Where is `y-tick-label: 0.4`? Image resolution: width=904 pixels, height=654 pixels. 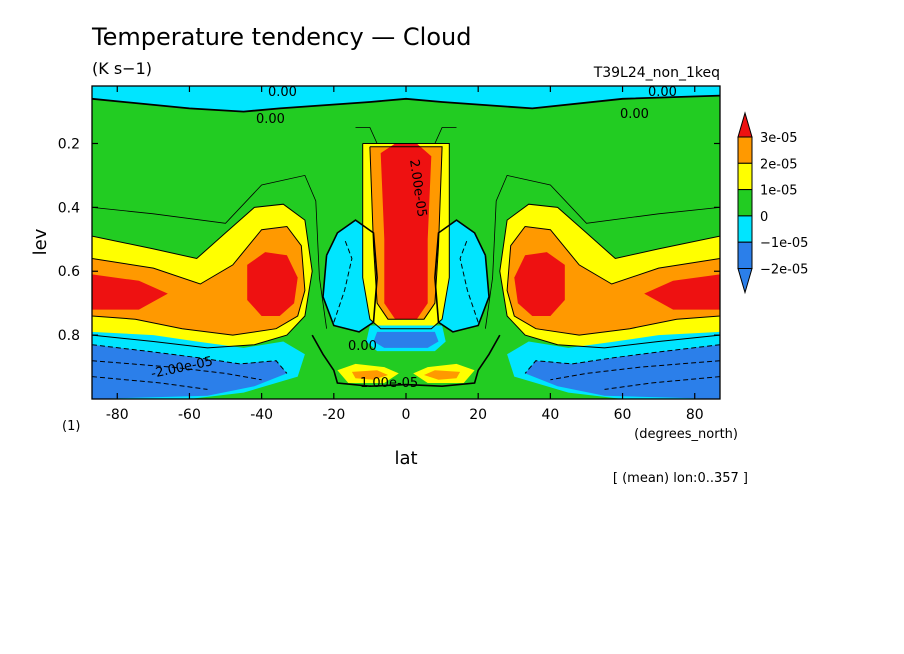
y-tick-label: 0.4 is located at coordinates (69, 208).